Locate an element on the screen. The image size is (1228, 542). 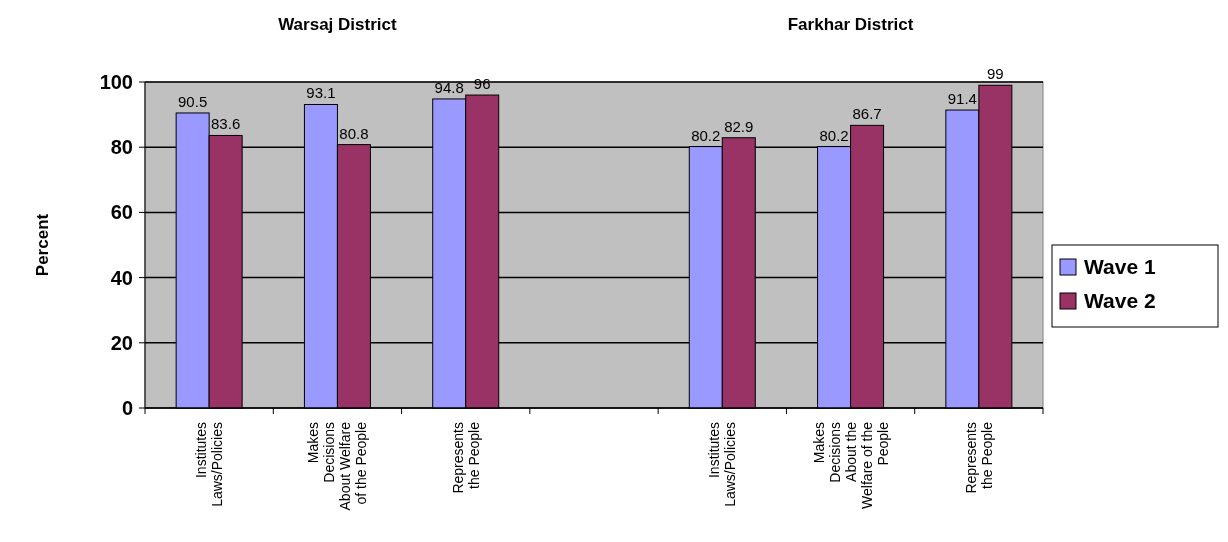
data-label: 83.6 is located at coordinates (226, 124).